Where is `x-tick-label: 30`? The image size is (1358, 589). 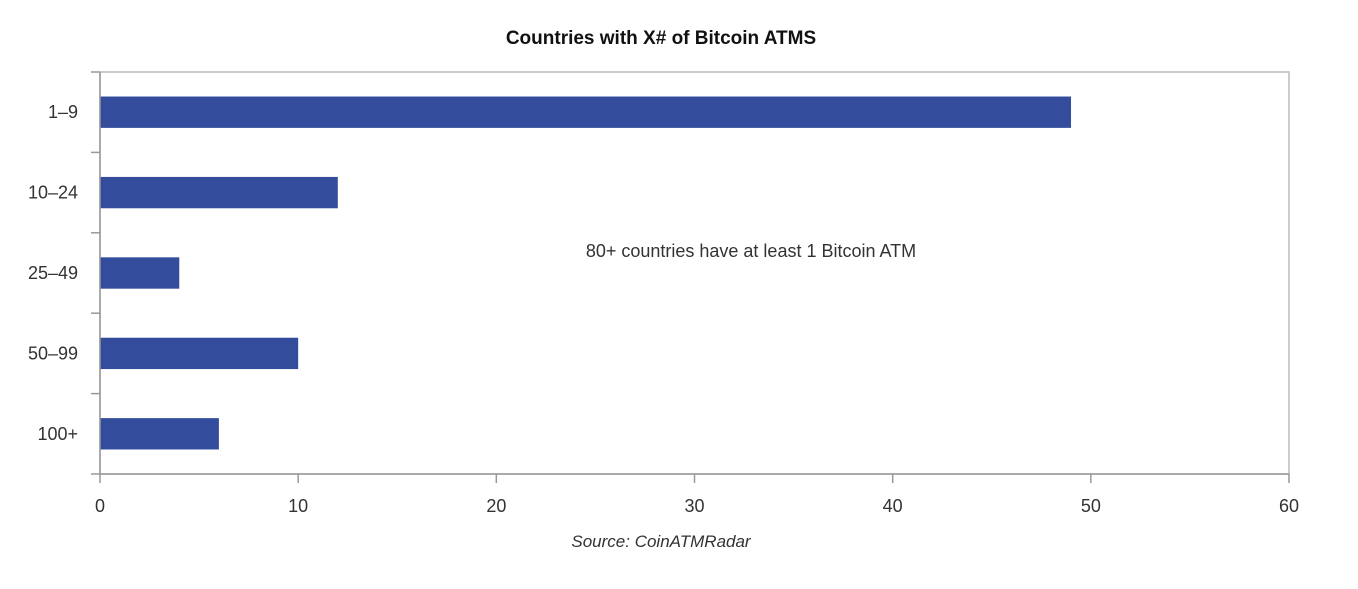 x-tick-label: 30 is located at coordinates (694, 506).